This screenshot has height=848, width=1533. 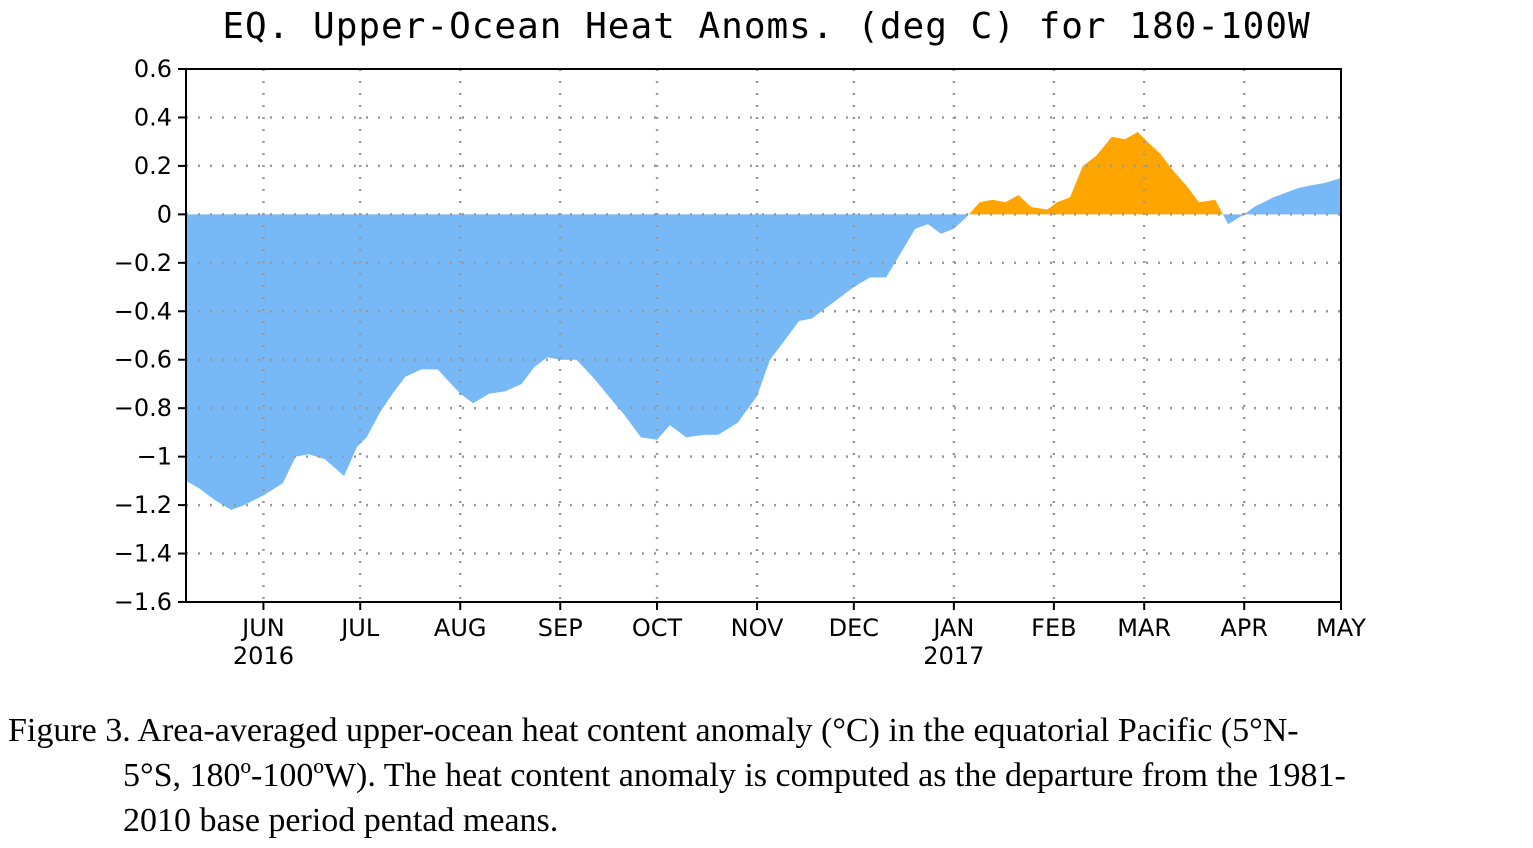 What do you see at coordinates (153, 69) in the screenshot?
I see `y-tick-label: 0.6` at bounding box center [153, 69].